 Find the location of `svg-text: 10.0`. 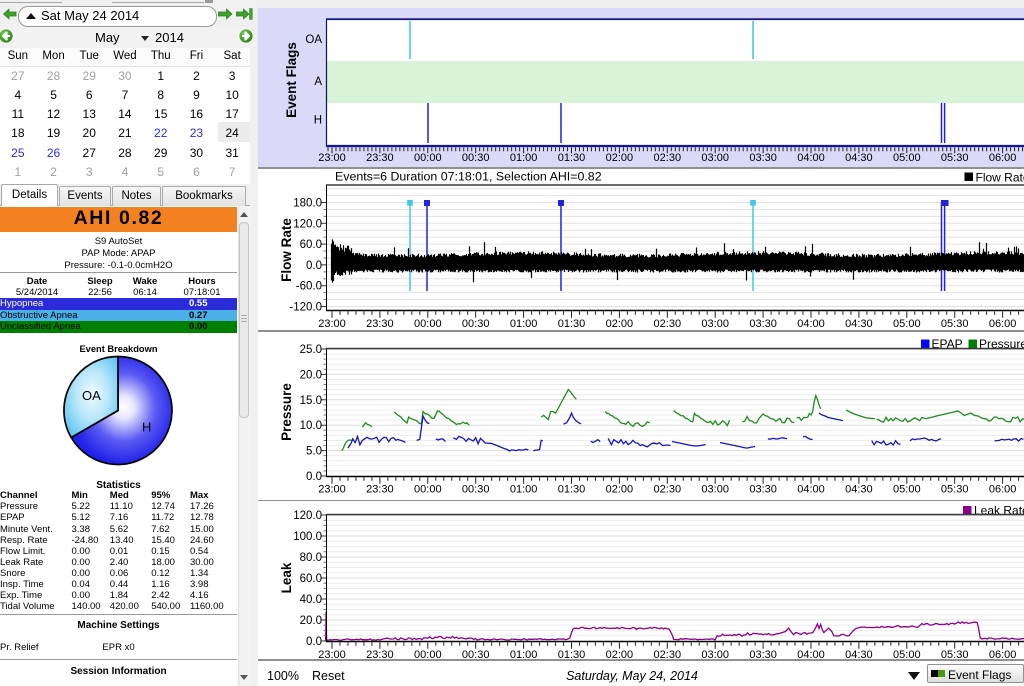

svg-text: 10.0 is located at coordinates (311, 426).